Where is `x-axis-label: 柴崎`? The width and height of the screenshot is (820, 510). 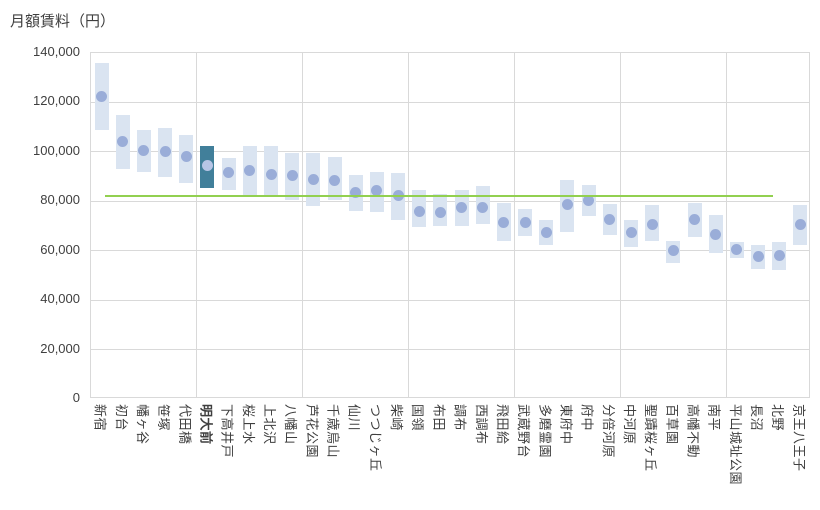 x-axis-label: 柴崎 is located at coordinates (397, 418).